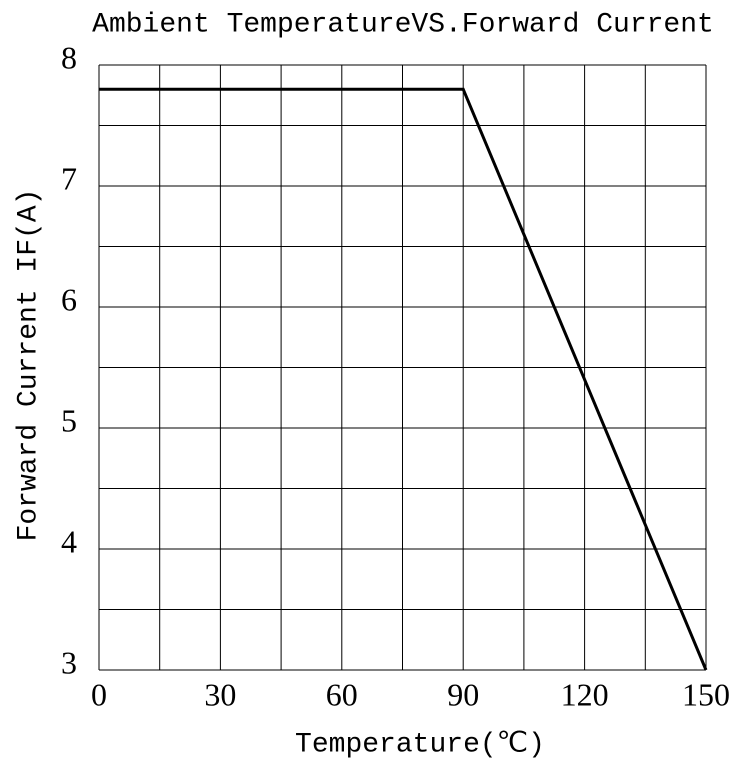 Image resolution: width=744 pixels, height=764 pixels. What do you see at coordinates (69, 178) in the screenshot?
I see `y-tick-label: 7` at bounding box center [69, 178].